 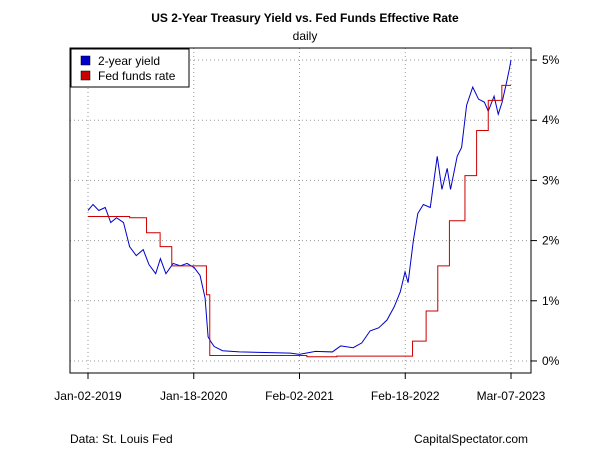 I want to click on y-tick-label: 2%, so click(x=551, y=241).